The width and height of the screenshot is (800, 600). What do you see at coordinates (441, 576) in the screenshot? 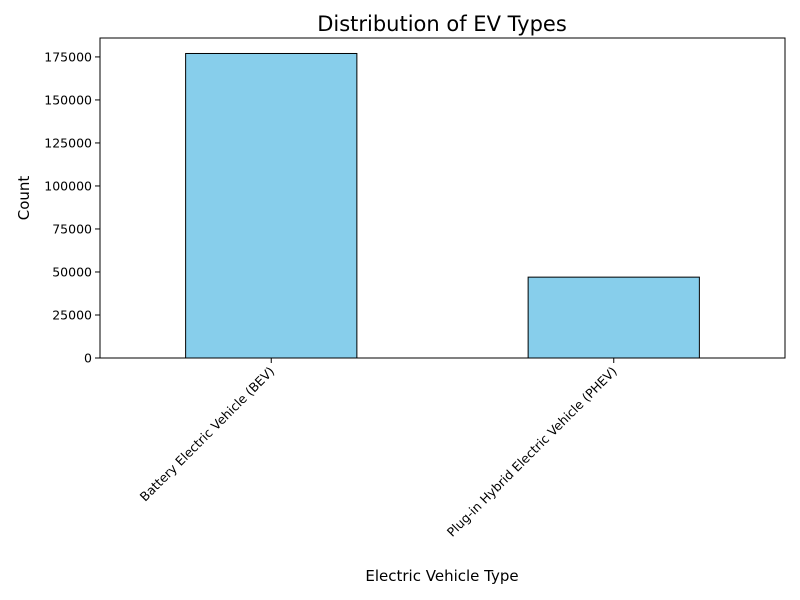
I see `x-axis-label: Electric Vehicle Type` at bounding box center [441, 576].